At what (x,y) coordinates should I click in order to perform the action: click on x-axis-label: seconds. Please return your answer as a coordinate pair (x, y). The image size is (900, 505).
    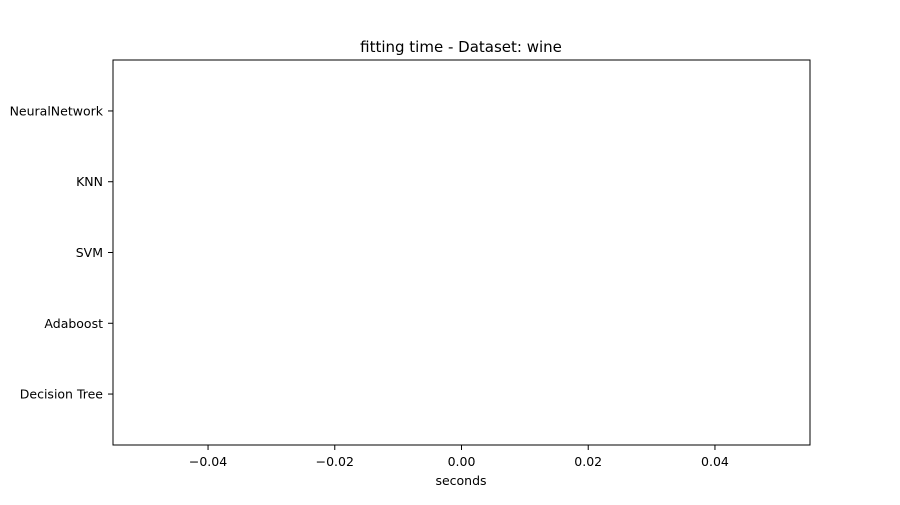
    Looking at the image, I should click on (460, 480).